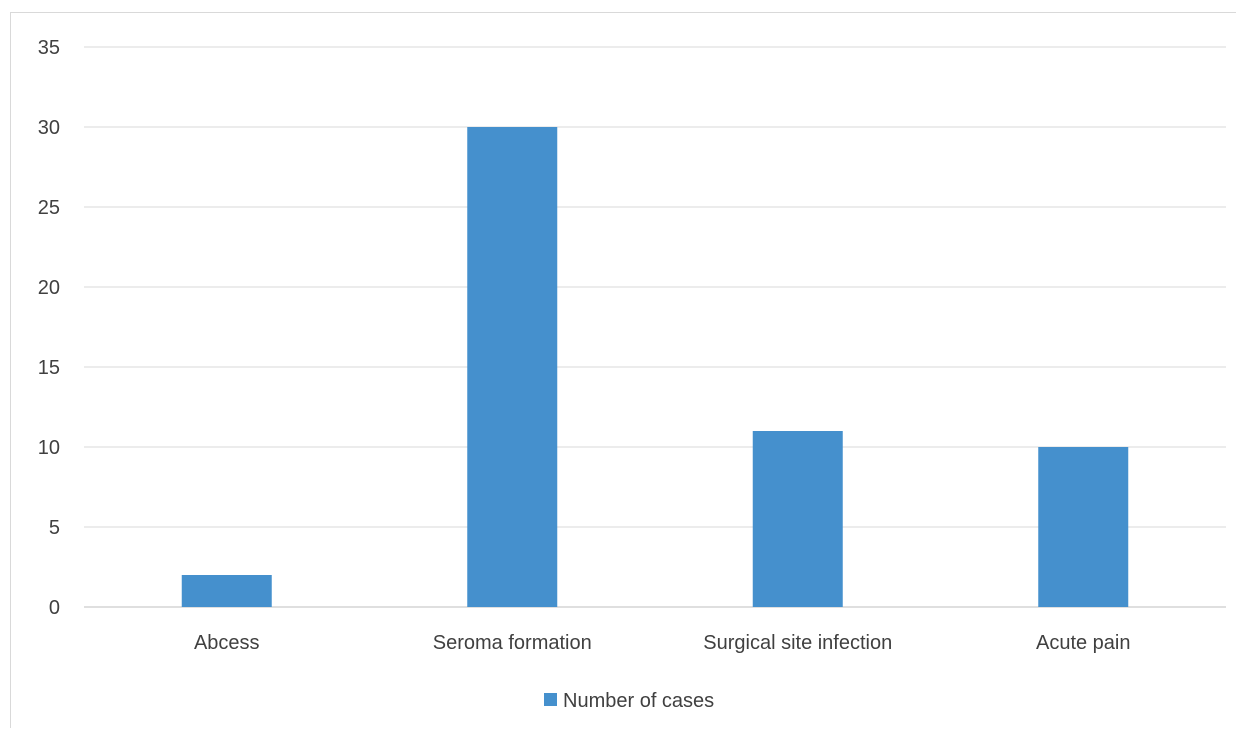 The width and height of the screenshot is (1245, 733). What do you see at coordinates (512, 643) in the screenshot?
I see `x-category-label: Seroma formation` at bounding box center [512, 643].